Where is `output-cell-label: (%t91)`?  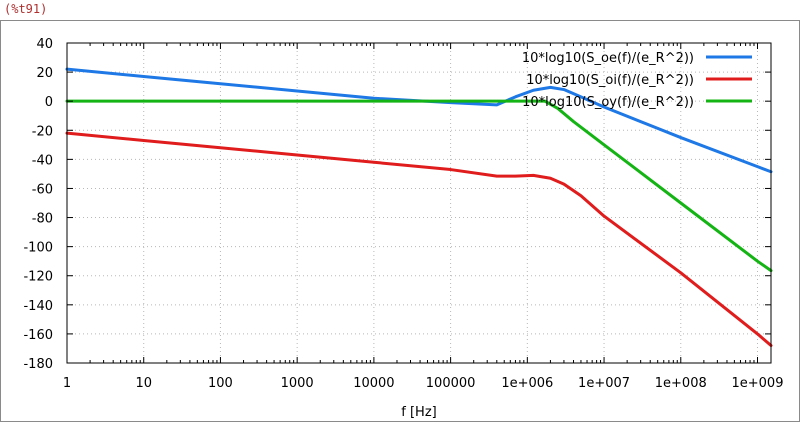 output-cell-label: (%t91) is located at coordinates (26, 9).